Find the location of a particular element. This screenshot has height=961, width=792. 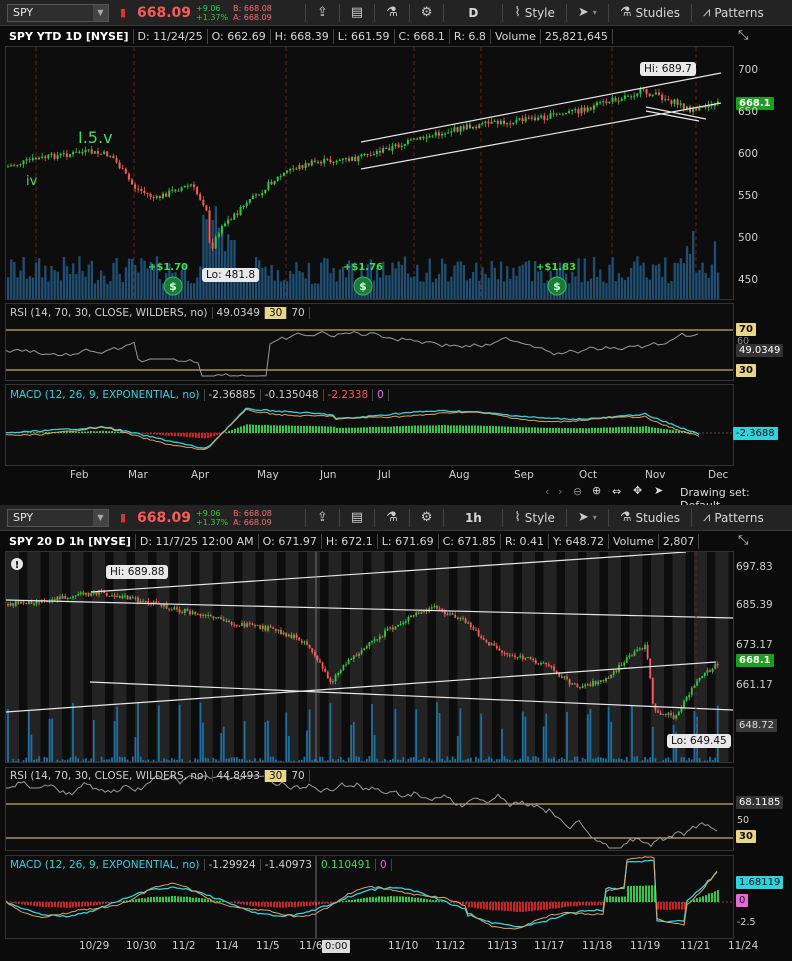

chevron-down-icon: ▾ is located at coordinates (594, 12).